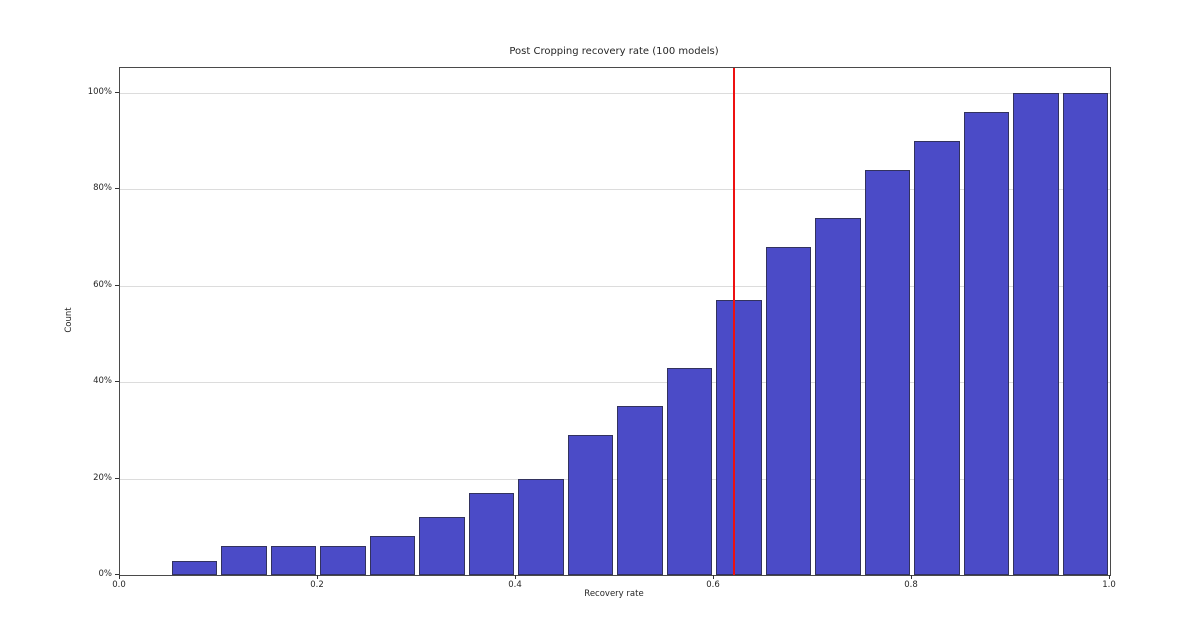 This screenshot has width=1196, height=635. Describe the element at coordinates (119, 585) in the screenshot. I see `x-tick-label: 0.0` at that location.